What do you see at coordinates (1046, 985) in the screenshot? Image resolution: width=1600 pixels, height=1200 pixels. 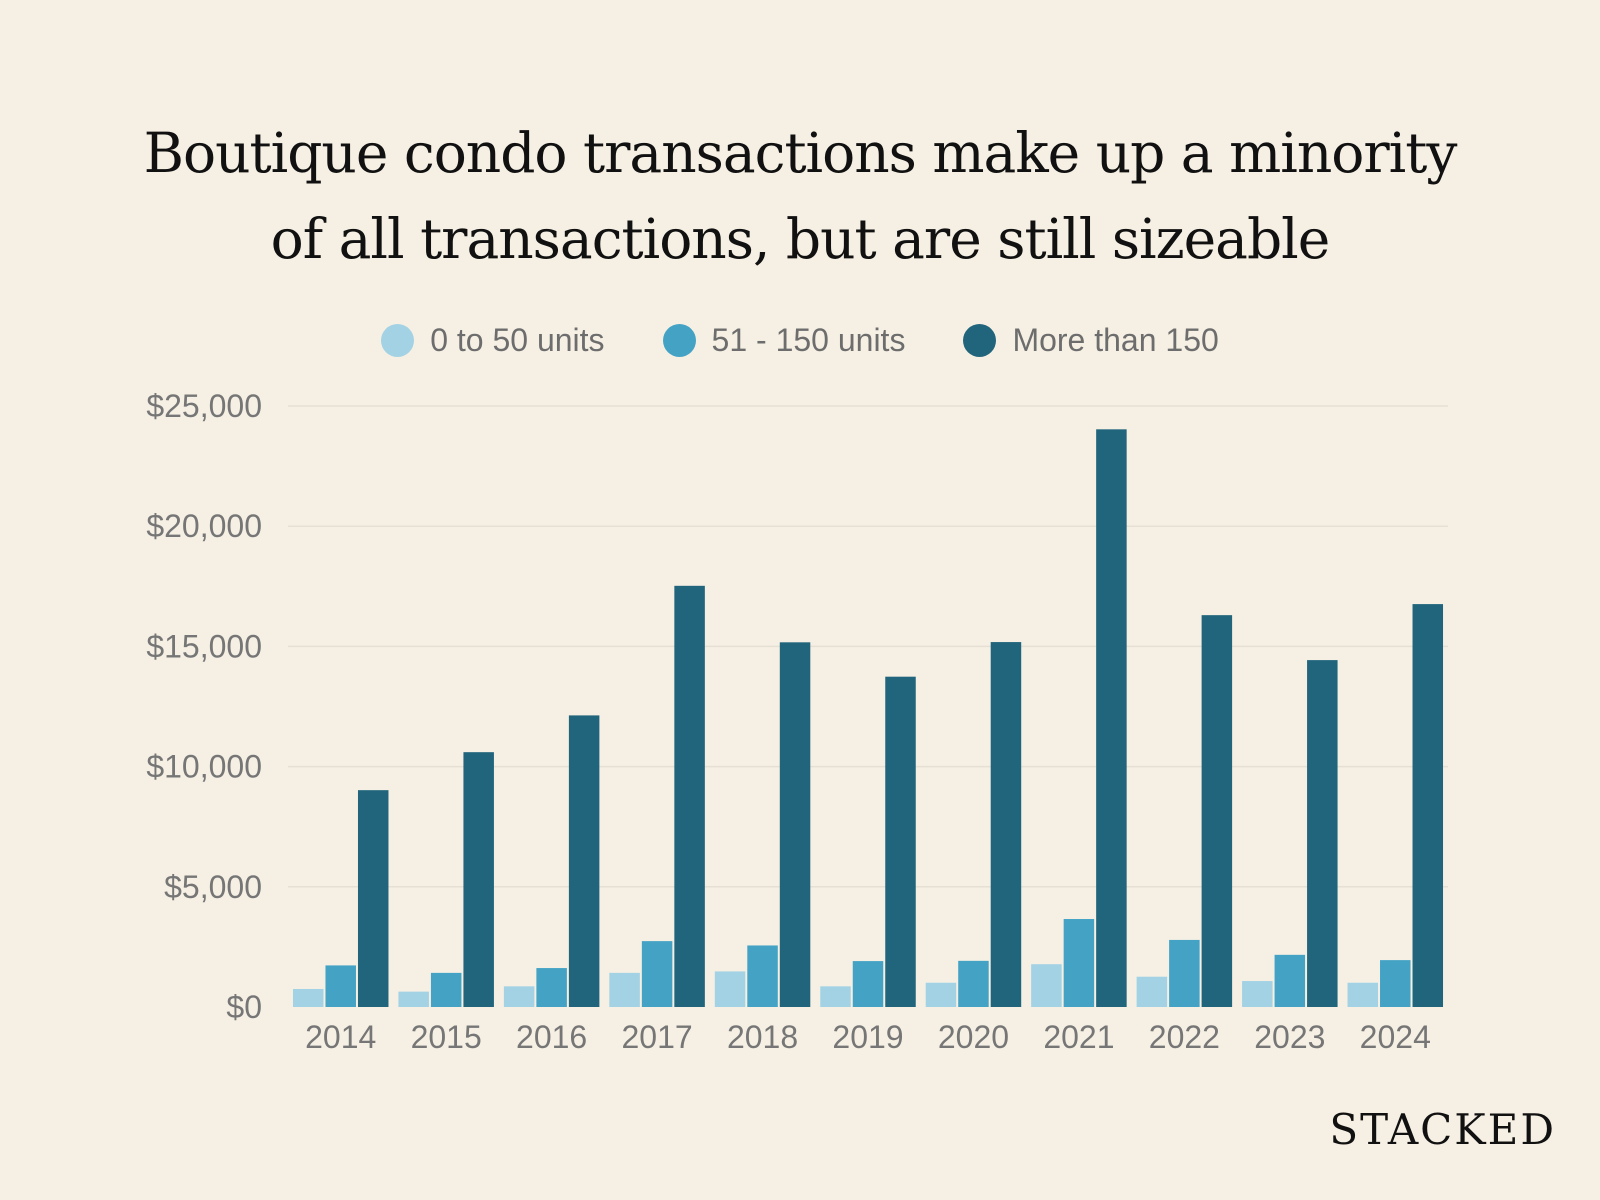 I see `bar-0-to-50-units-2021` at bounding box center [1046, 985].